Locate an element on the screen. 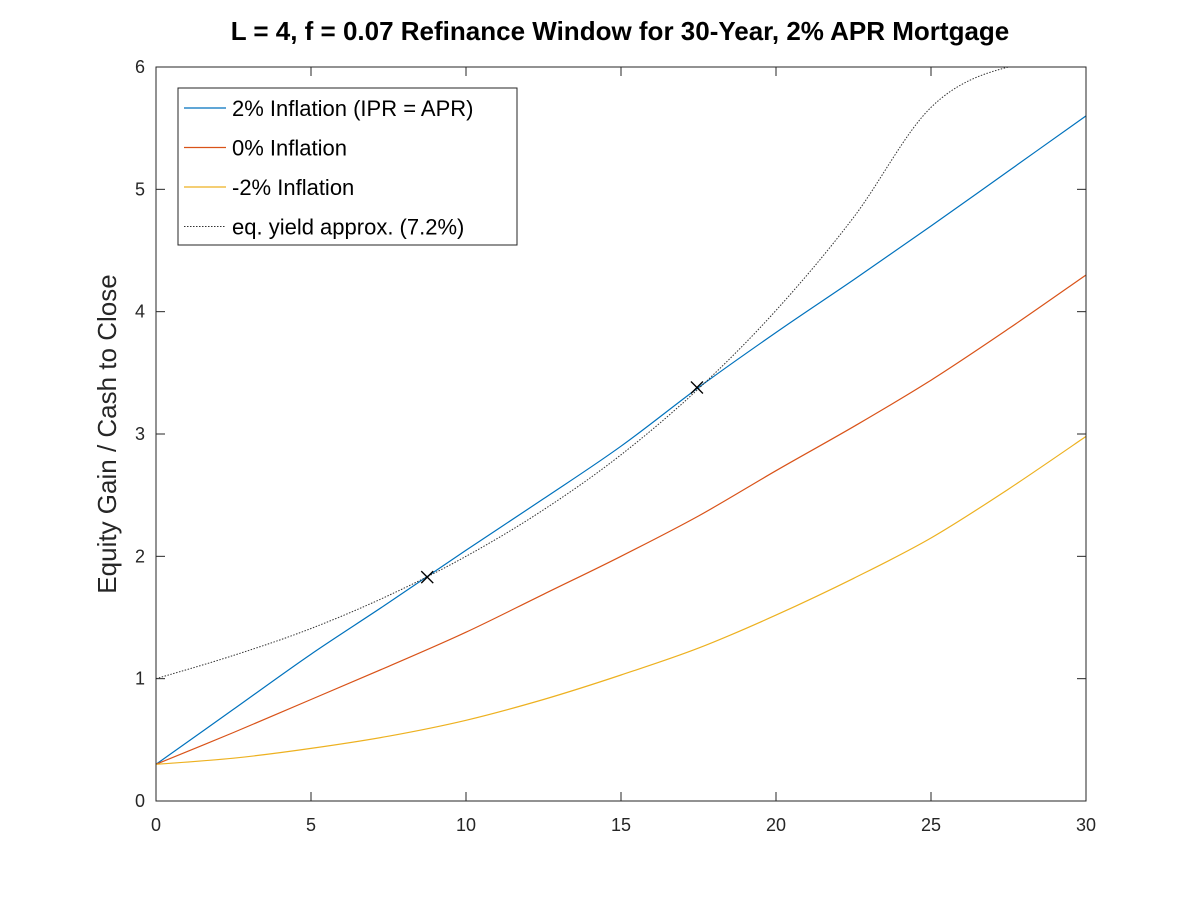 This screenshot has height=900, width=1200. marker-layer is located at coordinates (562, 482).